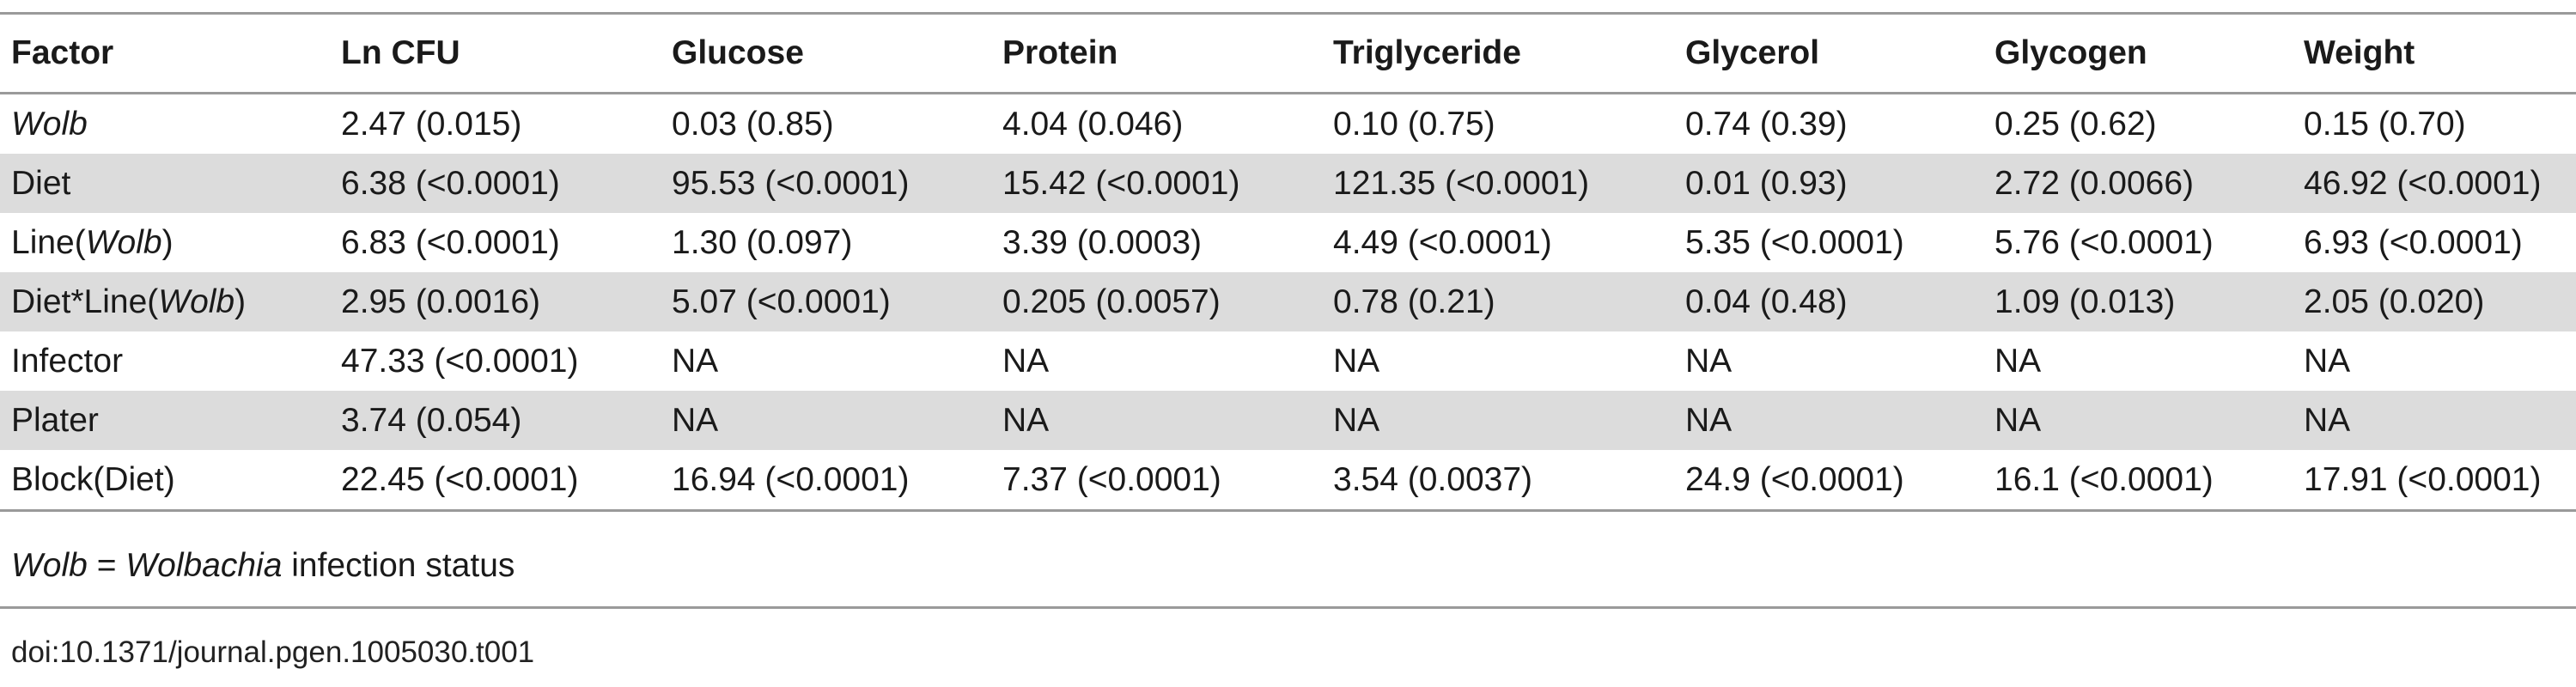 This screenshot has width=2576, height=687. Describe the element at coordinates (273, 652) in the screenshot. I see `doi-label: doi:10.1371/journal.pgen.1005030.t001` at that location.